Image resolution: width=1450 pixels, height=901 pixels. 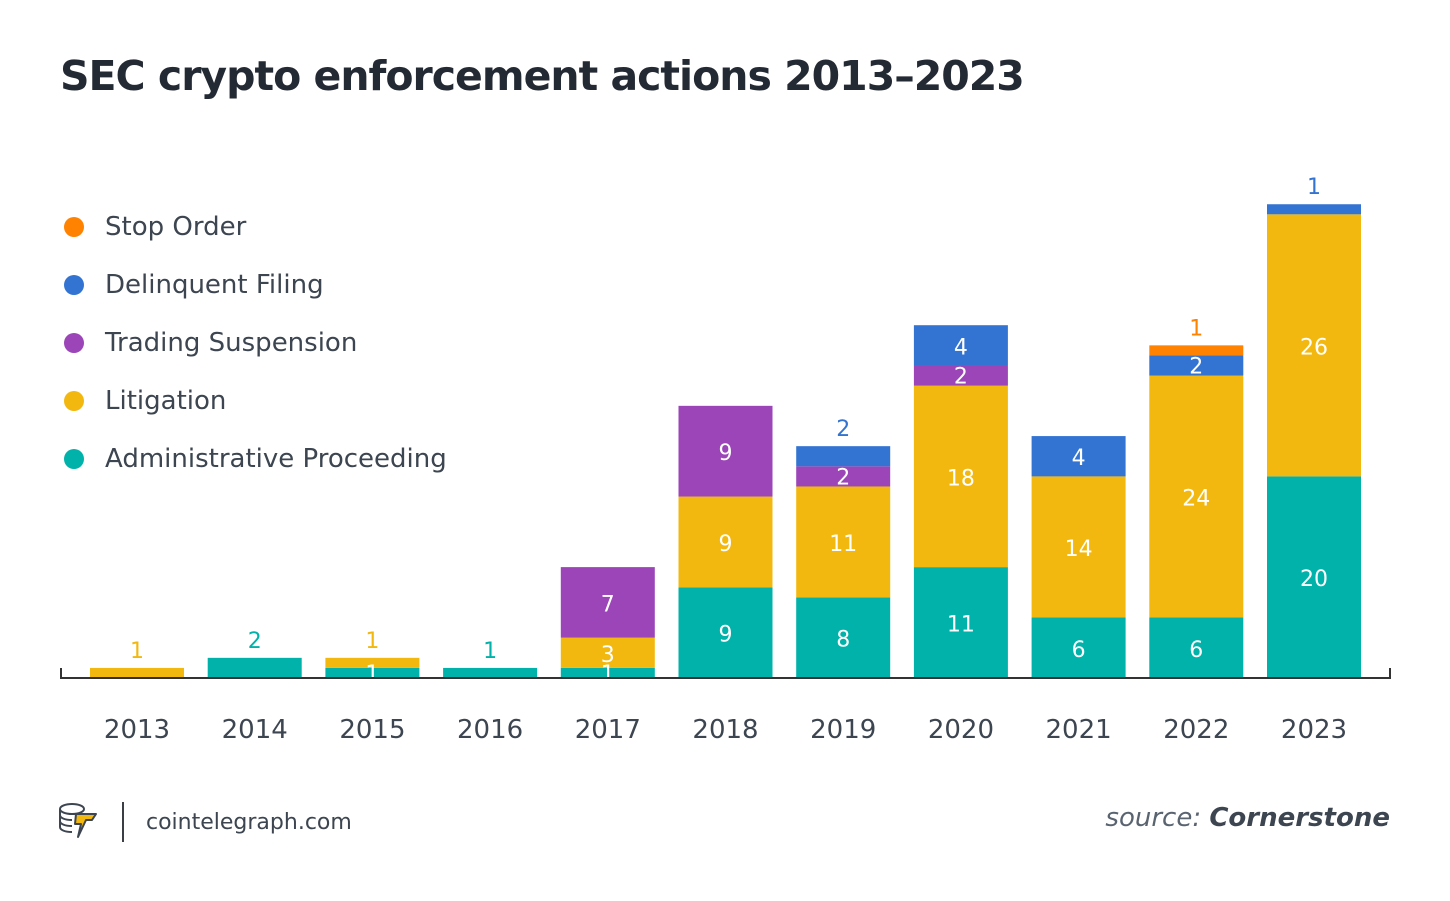 What do you see at coordinates (166, 401) in the screenshot?
I see `legend-label: Litigation` at bounding box center [166, 401].